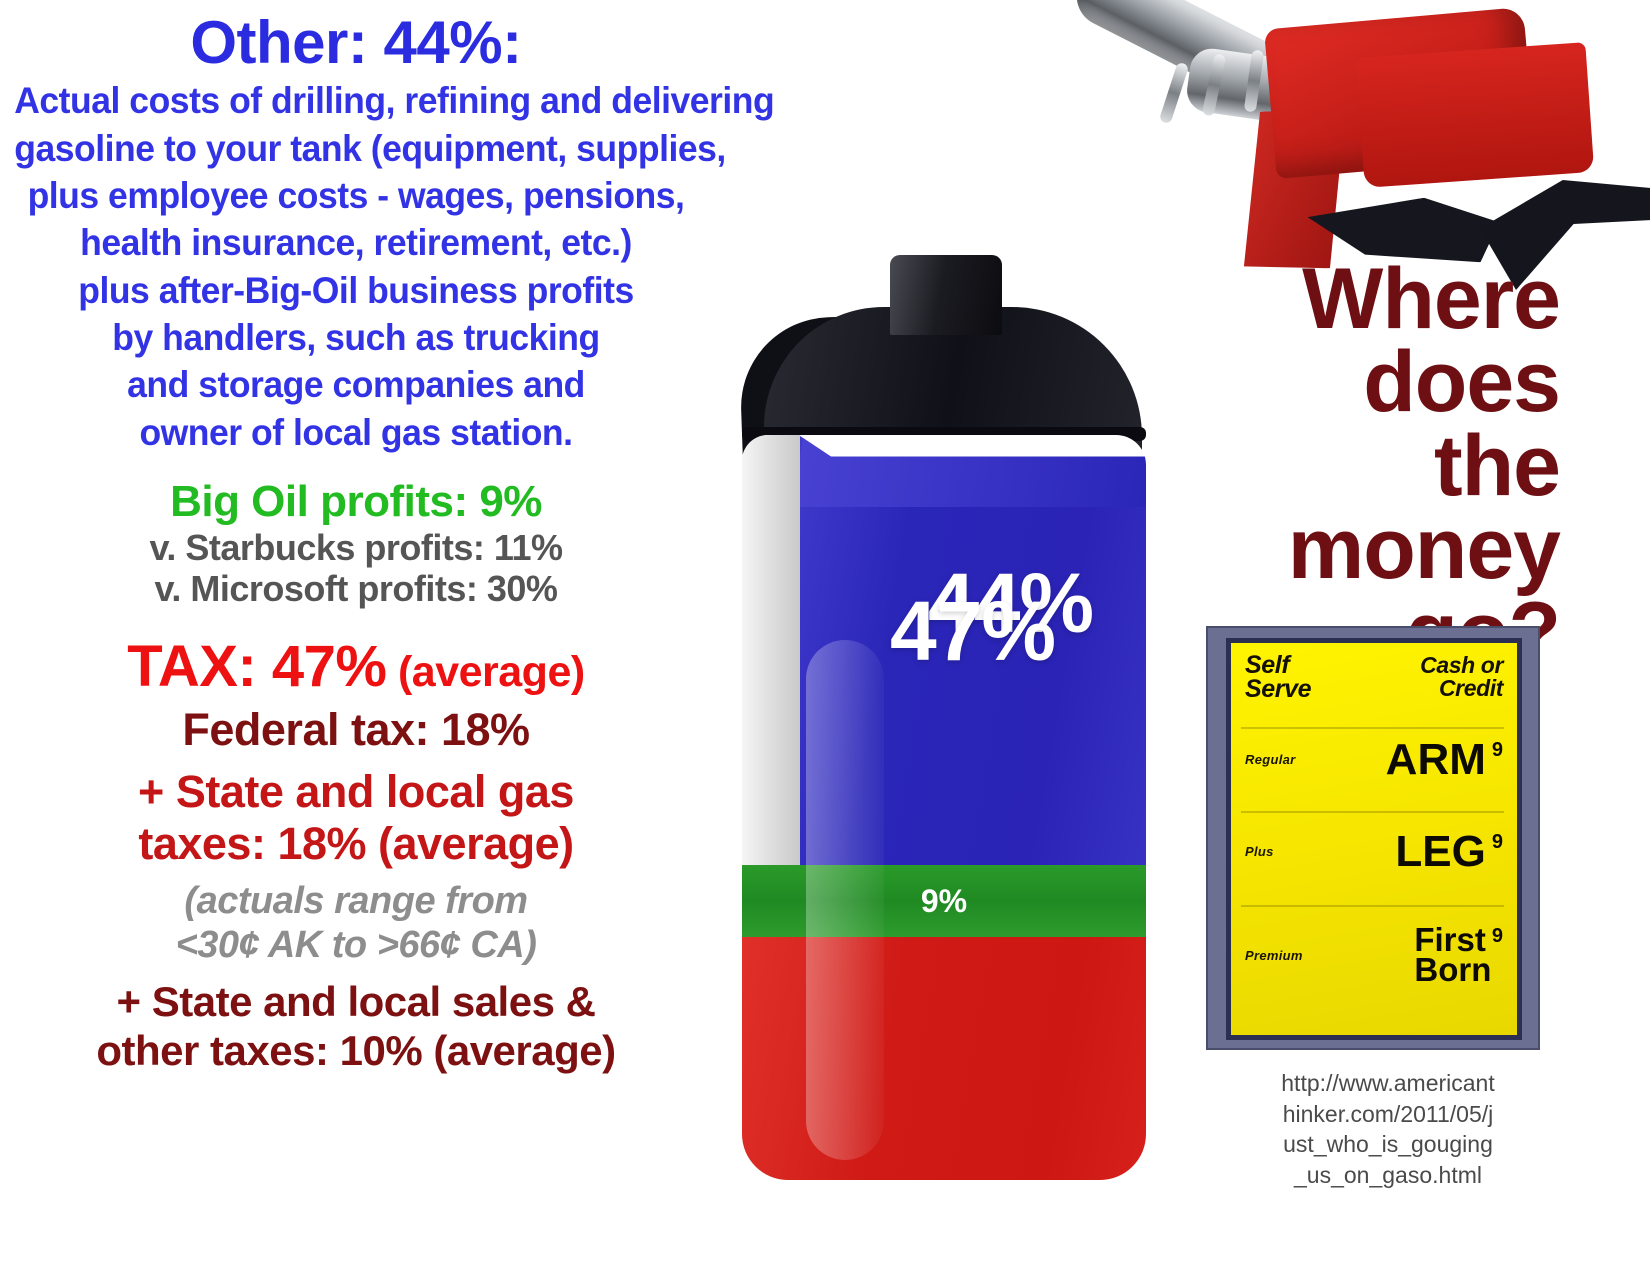  I want to click on sign-row-plus: Plus LEG 9, so click(1374, 851).